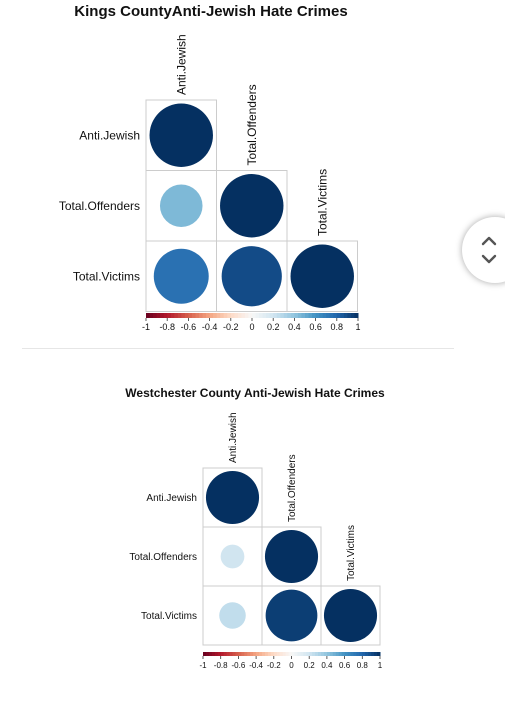 This screenshot has width=505, height=705. Describe the element at coordinates (238, 348) in the screenshot. I see `panel-divider` at that location.